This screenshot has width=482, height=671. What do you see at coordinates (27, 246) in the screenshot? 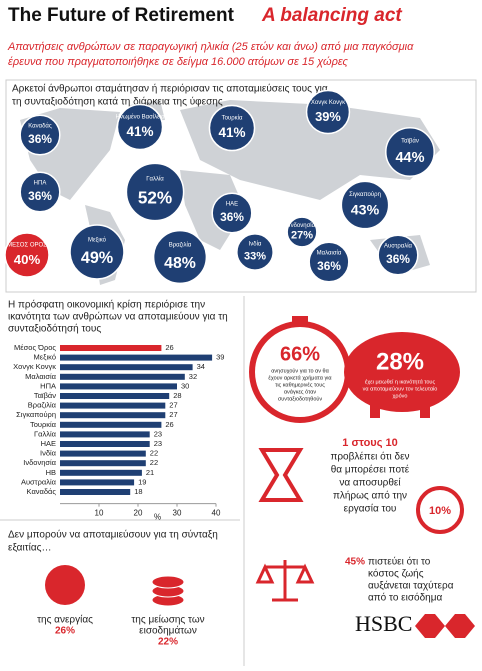
I see `bubble-name: ΜΕΣΟΣ ΟΡΟΣ` at bounding box center [27, 246].